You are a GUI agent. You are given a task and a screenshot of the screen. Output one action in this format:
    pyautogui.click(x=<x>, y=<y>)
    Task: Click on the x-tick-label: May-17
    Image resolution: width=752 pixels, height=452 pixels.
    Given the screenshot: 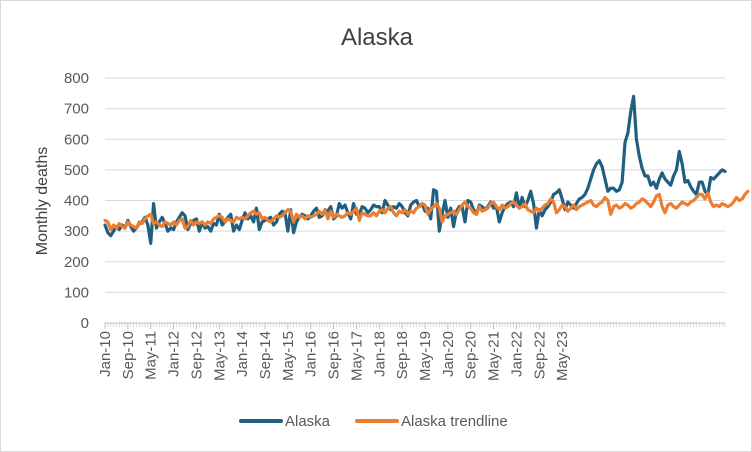 What is the action you would take?
    pyautogui.click(x=356, y=356)
    